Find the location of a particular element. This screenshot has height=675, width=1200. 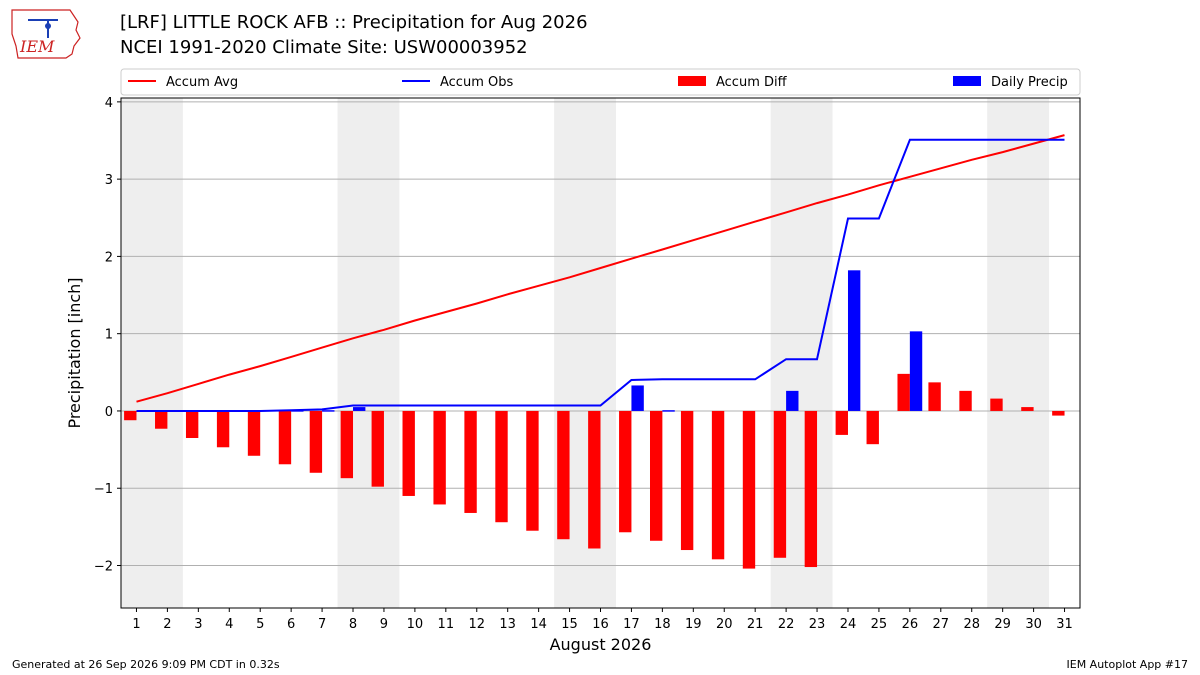

x-tick-label: 31 is located at coordinates (1064, 624).